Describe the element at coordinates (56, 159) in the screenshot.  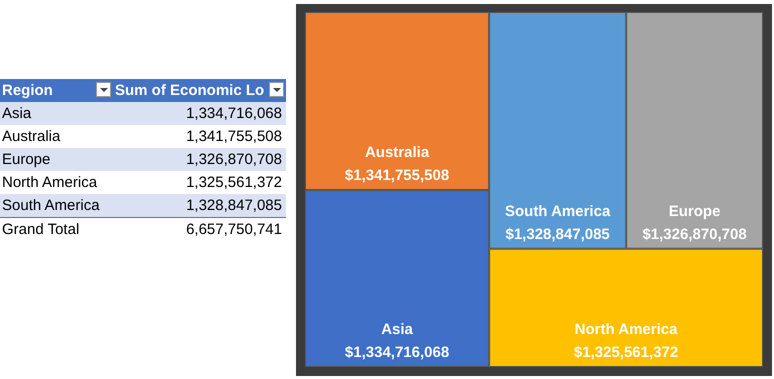
I see `text: Europe` at that location.